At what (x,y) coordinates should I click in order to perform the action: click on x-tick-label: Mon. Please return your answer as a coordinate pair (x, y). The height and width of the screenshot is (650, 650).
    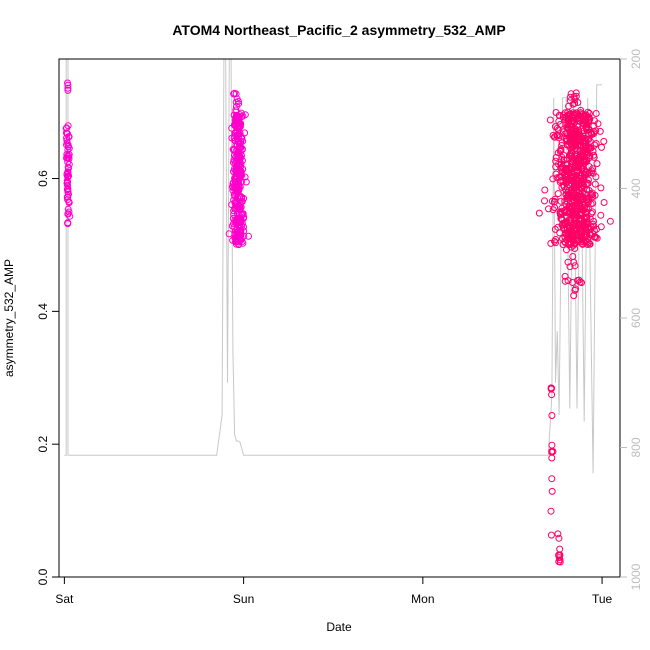
    Looking at the image, I should click on (422, 599).